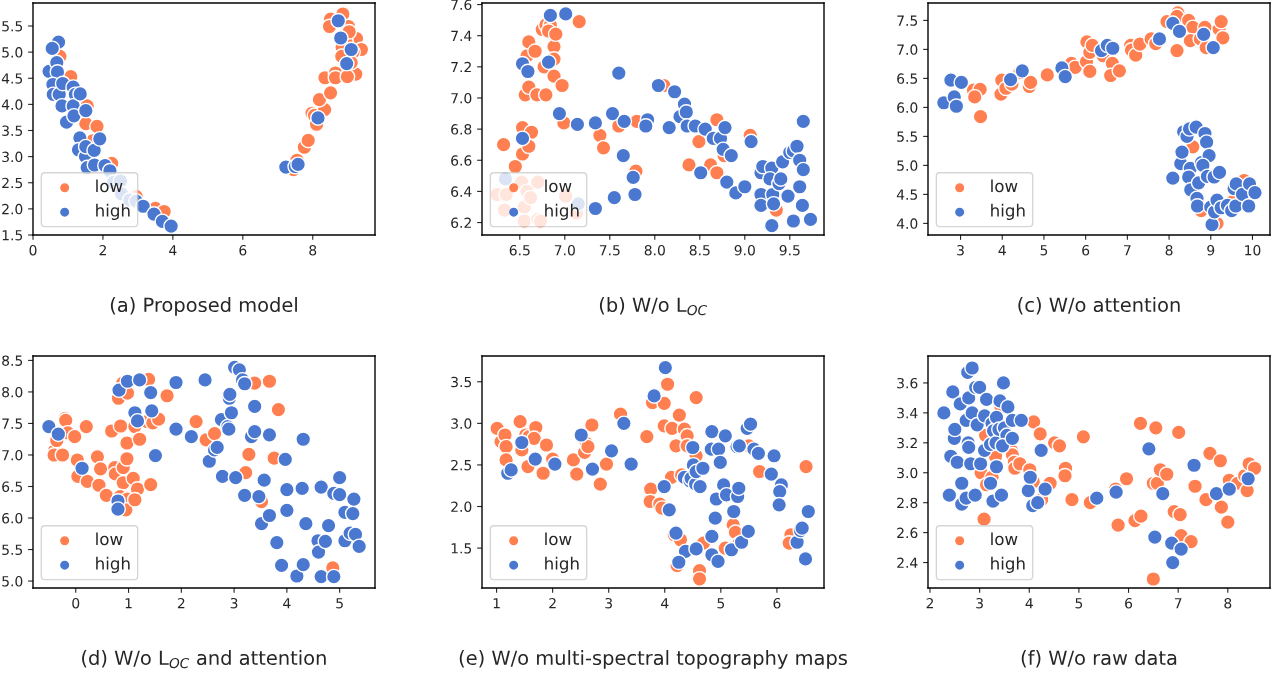 The height and width of the screenshot is (676, 1280). I want to click on x-axis-title: (c) W/o attention, so click(1099, 306).